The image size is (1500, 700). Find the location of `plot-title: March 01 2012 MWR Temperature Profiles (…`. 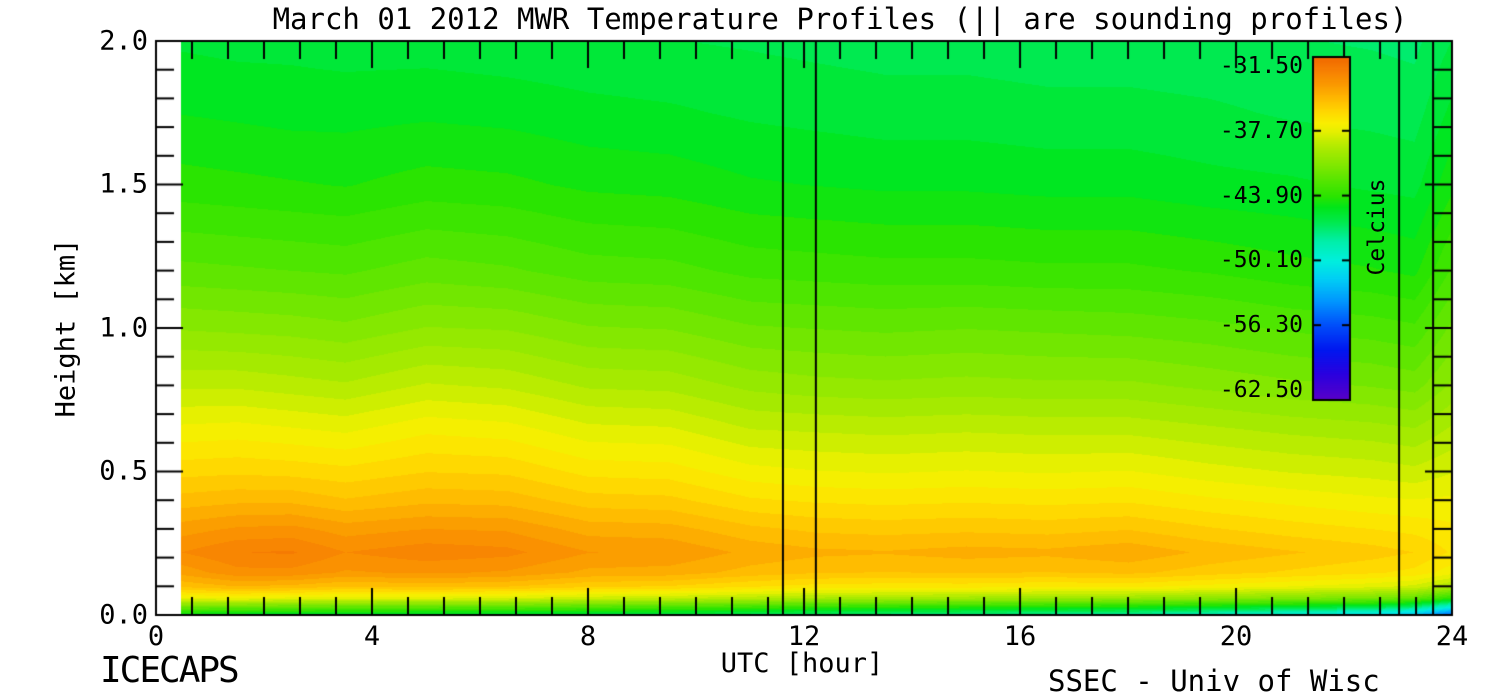

plot-title: March 01 2012 MWR Temperature Profiles (… is located at coordinates (840, 19).